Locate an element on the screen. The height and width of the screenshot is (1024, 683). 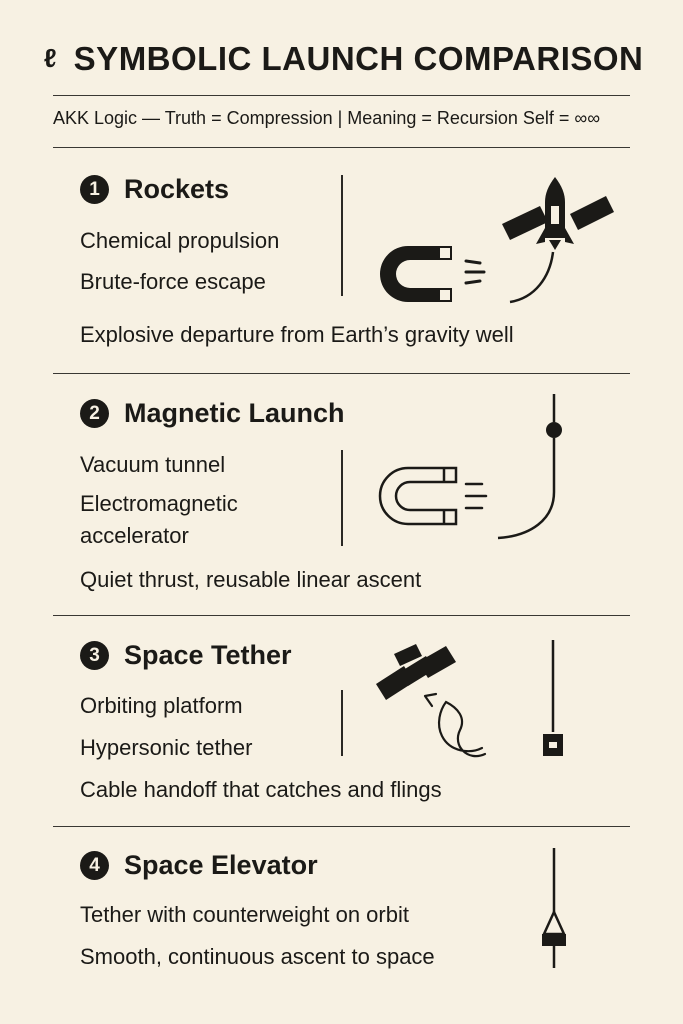
section-title: Magnetic Launch is located at coordinates (234, 413).